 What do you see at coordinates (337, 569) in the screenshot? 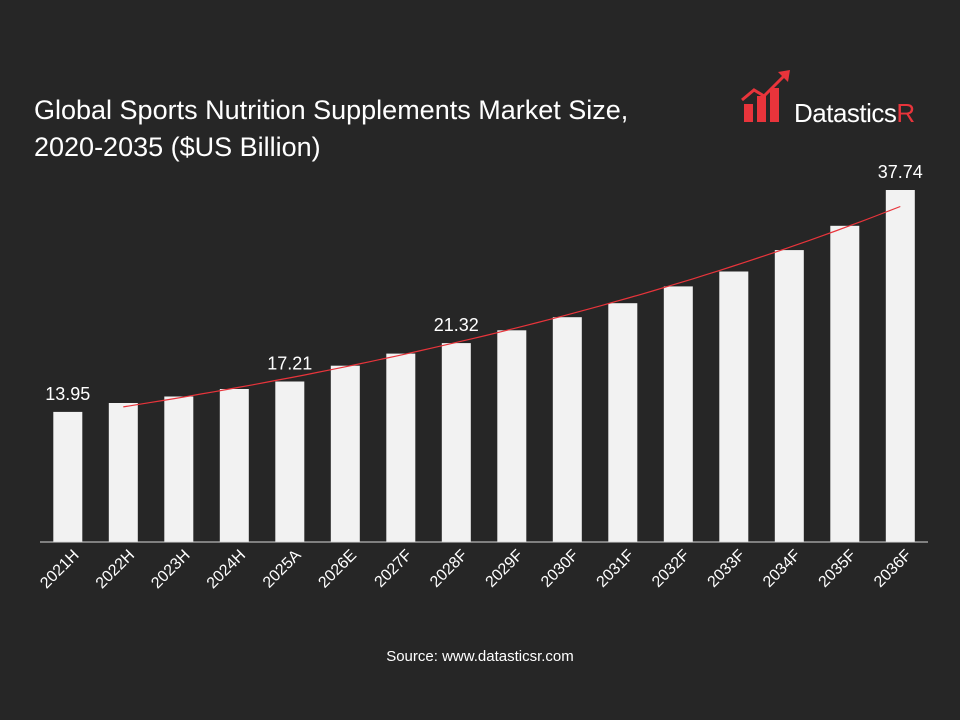
I see `x-tick-label-2026E: 2026E` at bounding box center [337, 569].